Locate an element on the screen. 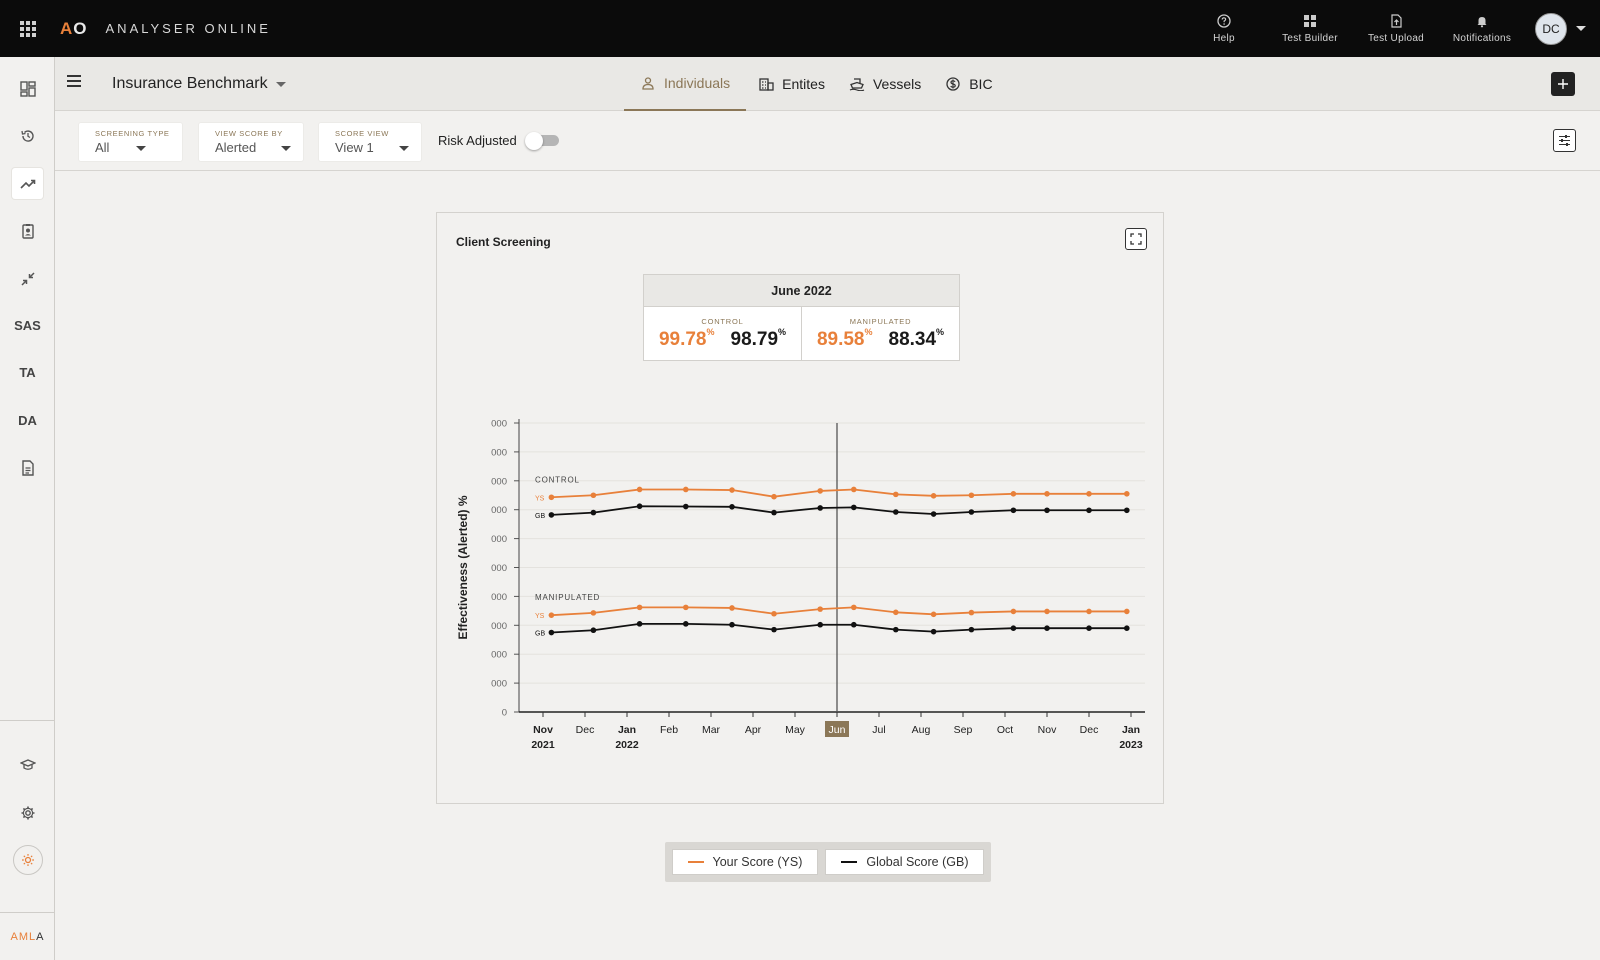 The height and width of the screenshot is (960, 1600). person-icon is located at coordinates (648, 83).